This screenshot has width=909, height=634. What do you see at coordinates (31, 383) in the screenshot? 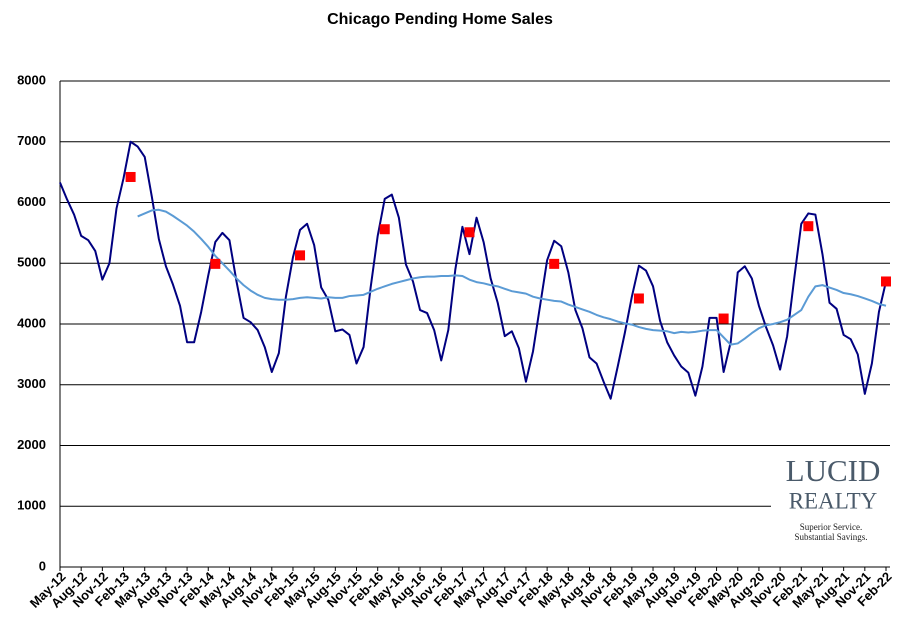
I see `y-tick-label: 3000` at bounding box center [31, 383].